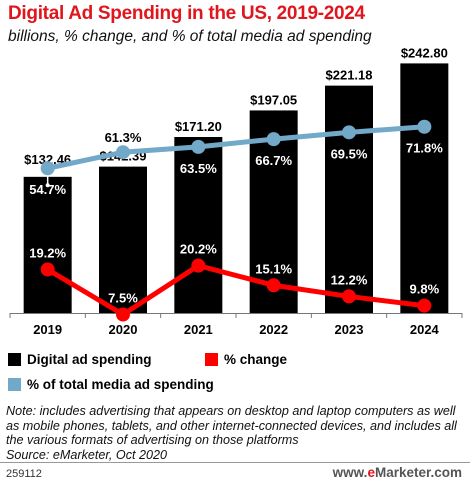  I want to click on legend-item-percent-total-media: % of total media ad spending, so click(111, 384).